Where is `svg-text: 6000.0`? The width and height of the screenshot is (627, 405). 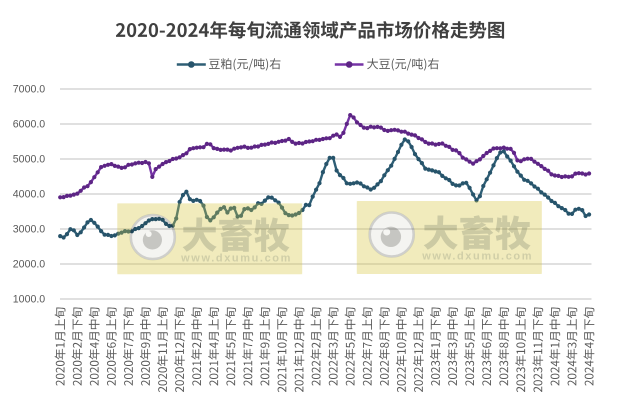 svg-text: 6000.0 is located at coordinates (29, 124).